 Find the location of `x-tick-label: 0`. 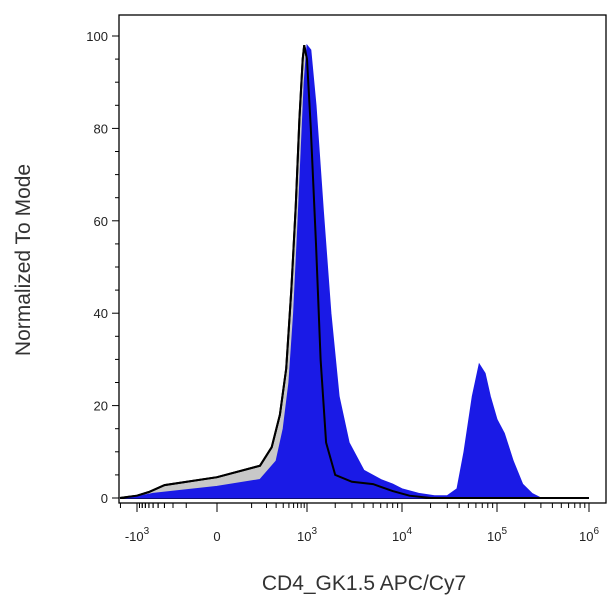

x-tick-label: 0 is located at coordinates (216, 536).